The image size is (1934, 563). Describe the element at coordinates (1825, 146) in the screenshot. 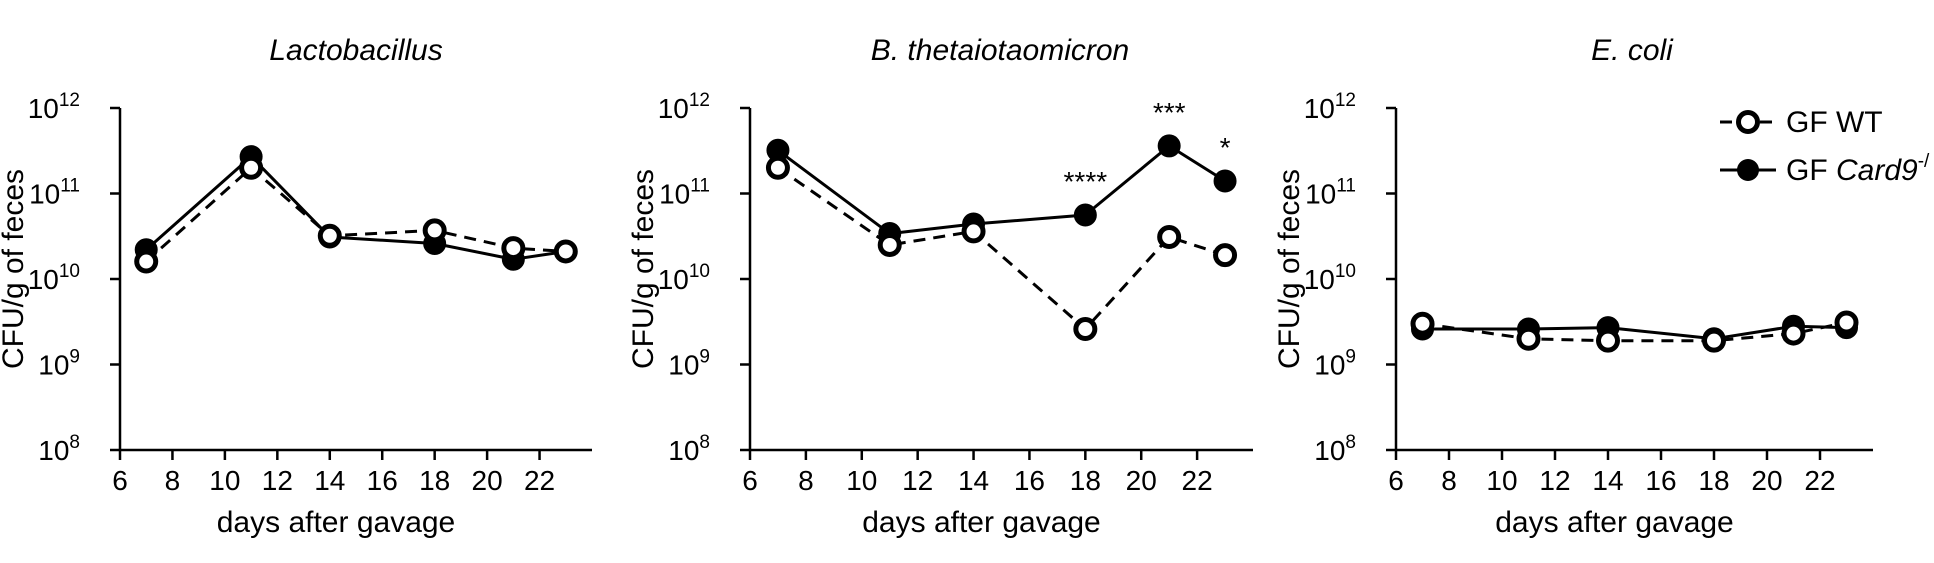

I see `legend: GF WT GF Card9-/` at that location.